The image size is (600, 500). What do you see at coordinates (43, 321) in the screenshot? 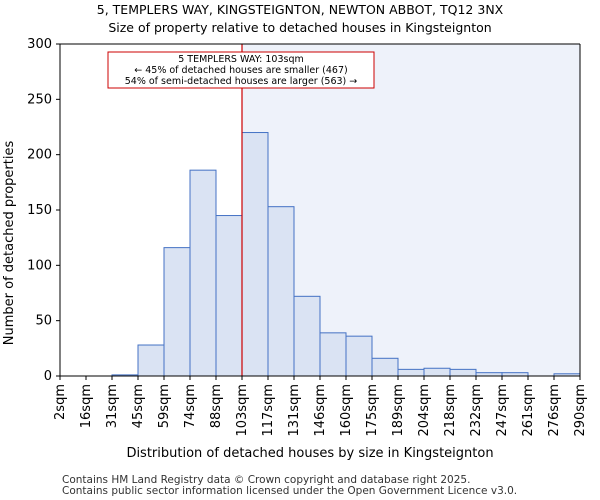
I see `y-tick-label: 50` at bounding box center [43, 321].